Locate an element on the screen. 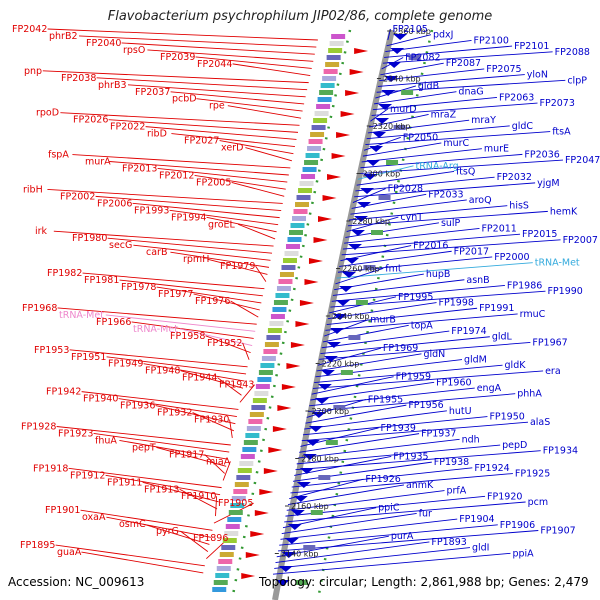 The height and width of the screenshot is (600, 600). right-gene-label: tRNA-Met is located at coordinates (557, 263).